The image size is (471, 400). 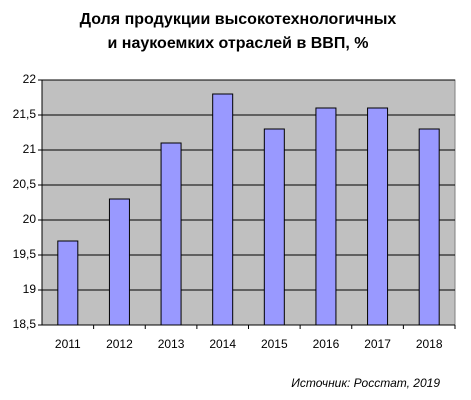 I want to click on y-tick-label: 20, so click(x=30, y=219).